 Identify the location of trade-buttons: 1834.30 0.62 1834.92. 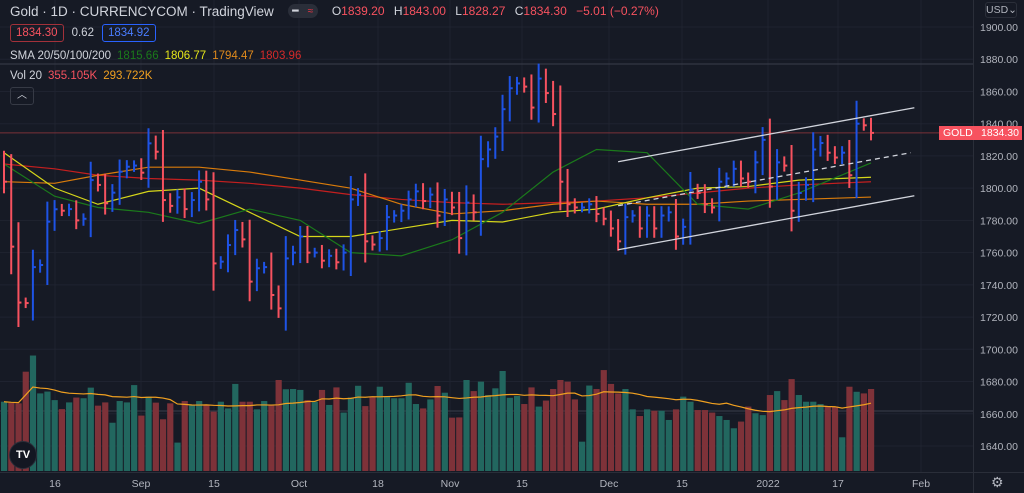
(83, 33).